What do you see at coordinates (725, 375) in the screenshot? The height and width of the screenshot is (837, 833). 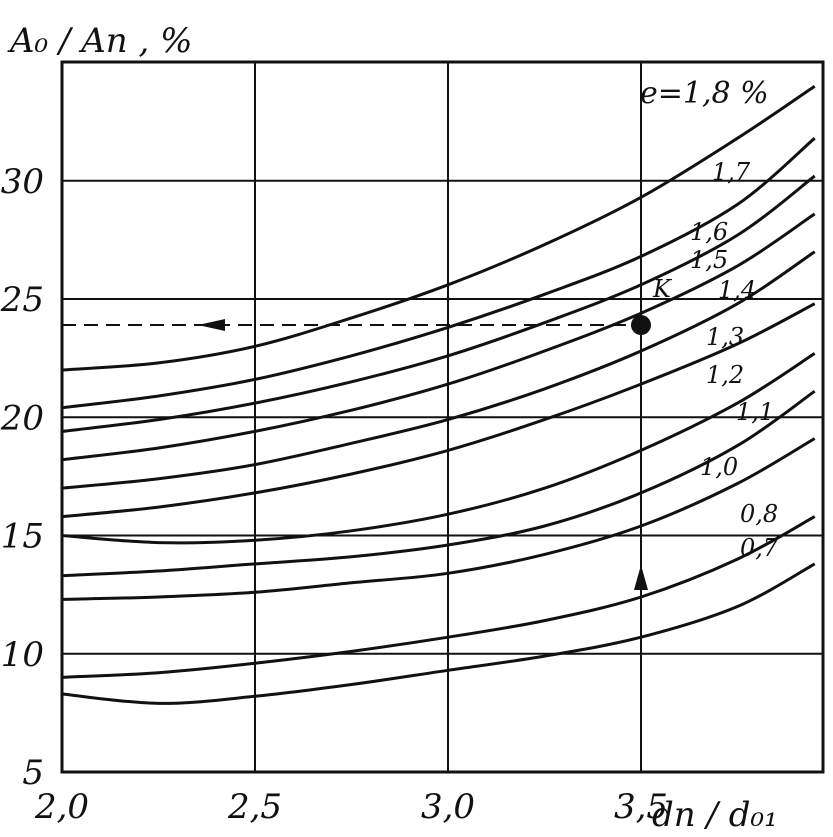 I see `curve-label: 1,2` at bounding box center [725, 375].